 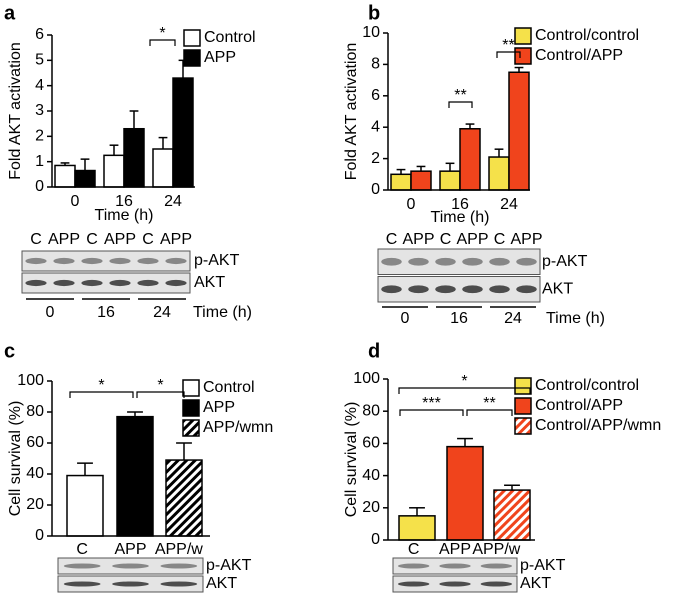 I want to click on y-tick-label: 80, so click(x=35, y=411).